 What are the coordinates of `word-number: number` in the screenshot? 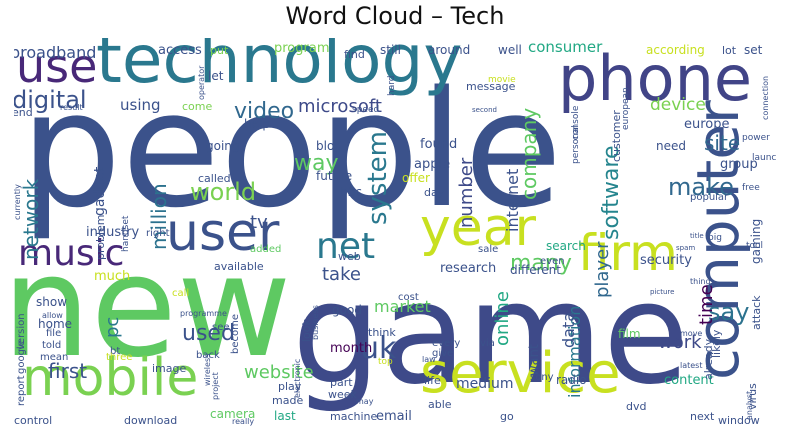 It's located at (466, 192).